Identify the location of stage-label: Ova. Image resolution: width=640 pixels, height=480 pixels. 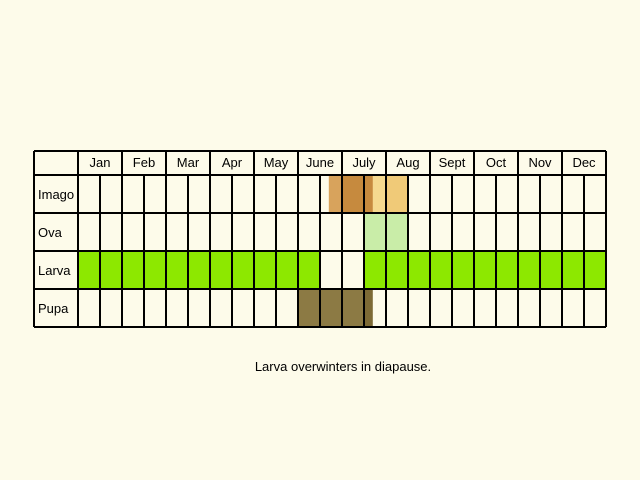
(50, 232).